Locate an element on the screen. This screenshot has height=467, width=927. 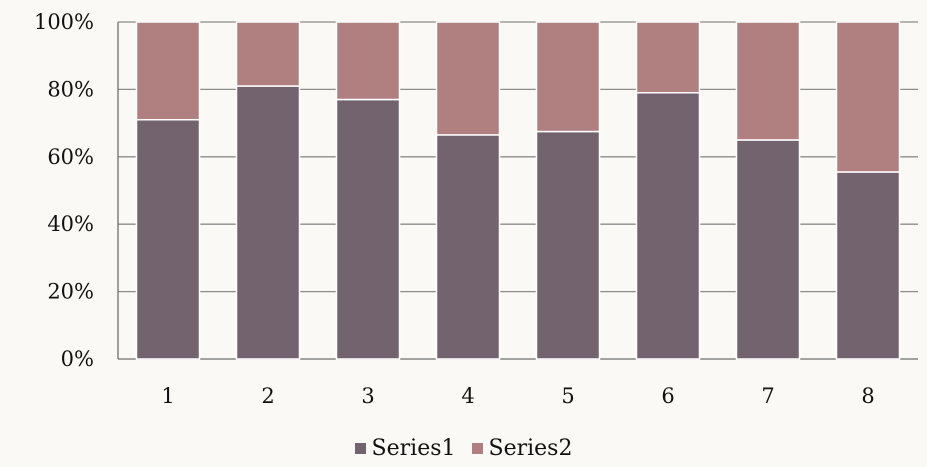
x-tick-label: 1 is located at coordinates (167, 396).